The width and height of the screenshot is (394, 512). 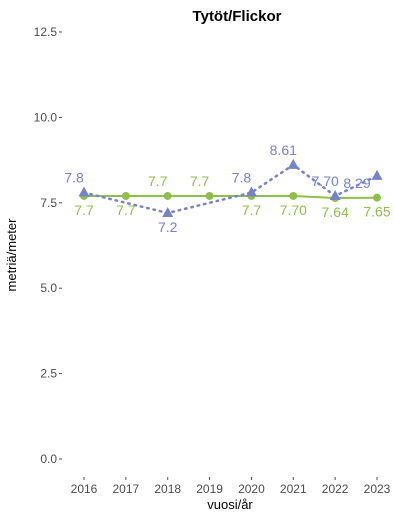 I want to click on x-tick-label: 2023, so click(x=377, y=489).